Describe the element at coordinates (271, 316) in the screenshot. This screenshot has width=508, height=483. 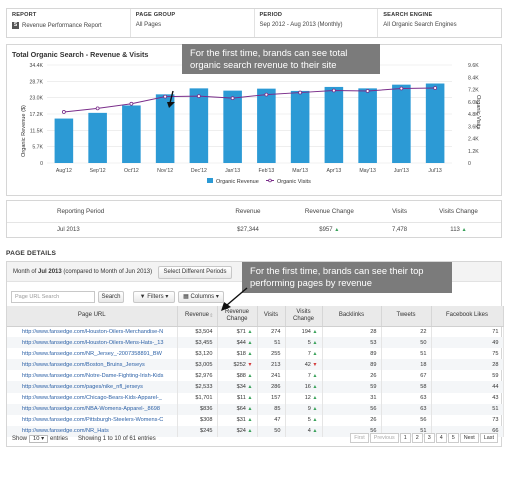
I see `column-header-visits: Visits` at that location.